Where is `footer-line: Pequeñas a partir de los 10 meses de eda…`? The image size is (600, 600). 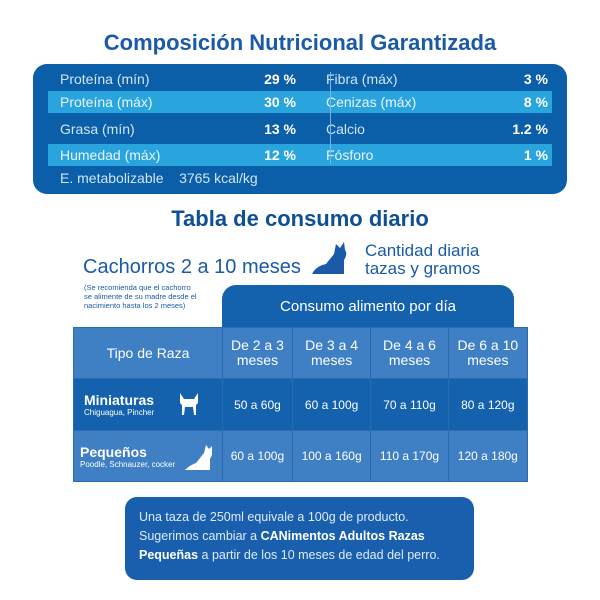
footer-line: Pequeñas a partir de los 10 meses de eda… is located at coordinates (289, 555).